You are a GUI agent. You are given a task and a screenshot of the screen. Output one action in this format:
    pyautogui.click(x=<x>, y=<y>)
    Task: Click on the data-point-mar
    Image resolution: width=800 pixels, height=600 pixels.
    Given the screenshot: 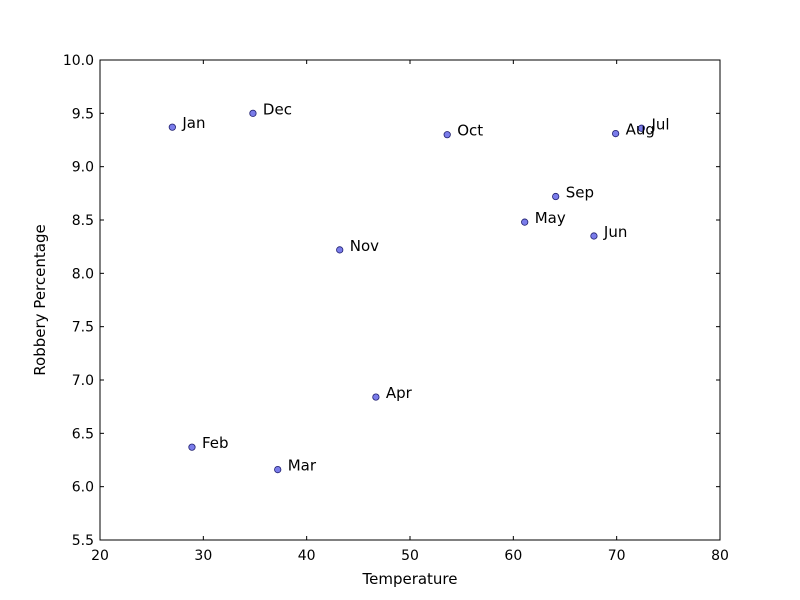 What is the action you would take?
    pyautogui.click(x=278, y=469)
    